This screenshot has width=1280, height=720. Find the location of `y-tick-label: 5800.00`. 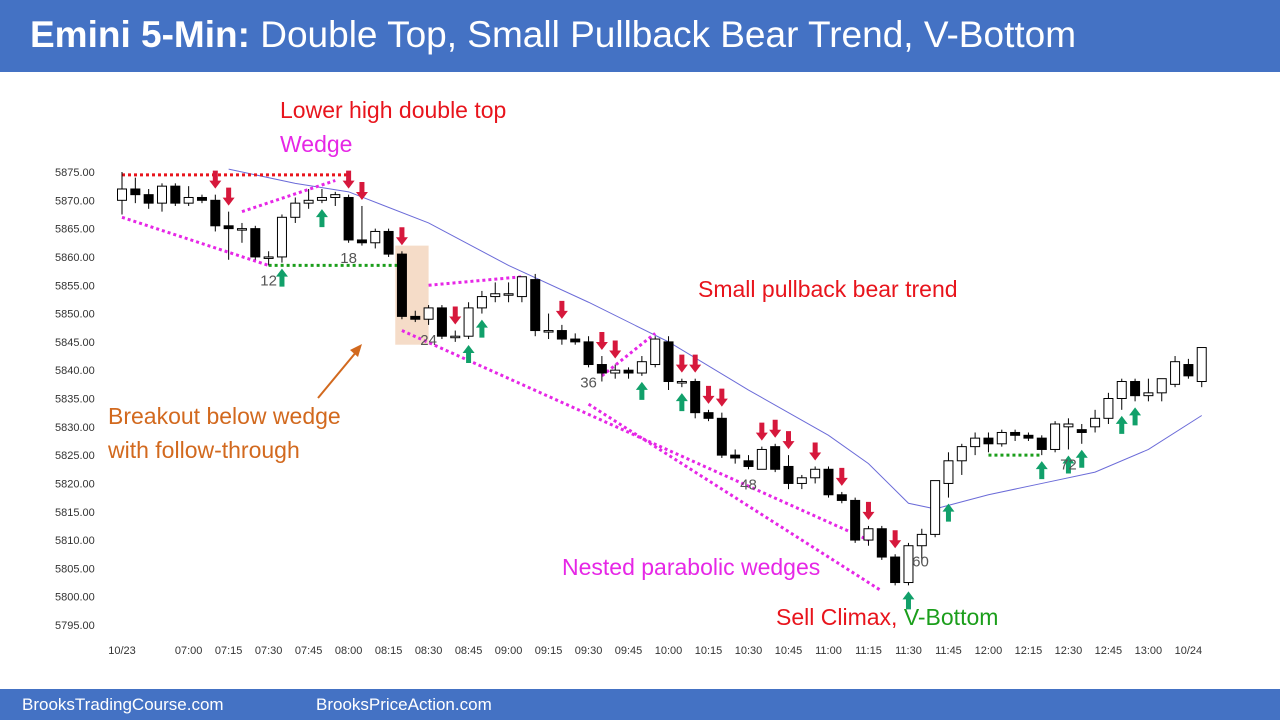

y-tick-label: 5800.00 is located at coordinates (75, 598).